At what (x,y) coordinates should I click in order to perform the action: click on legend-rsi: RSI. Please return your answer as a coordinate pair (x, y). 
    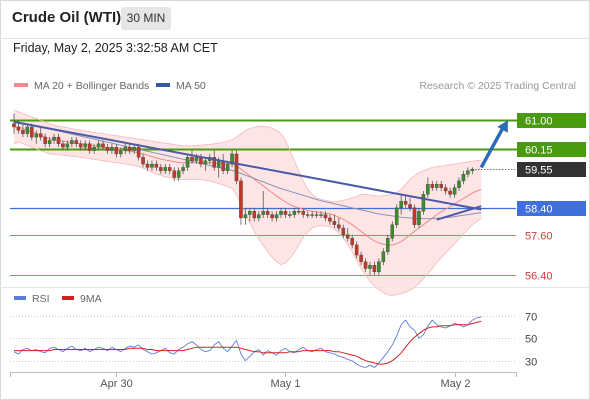
    Looking at the image, I should click on (32, 299).